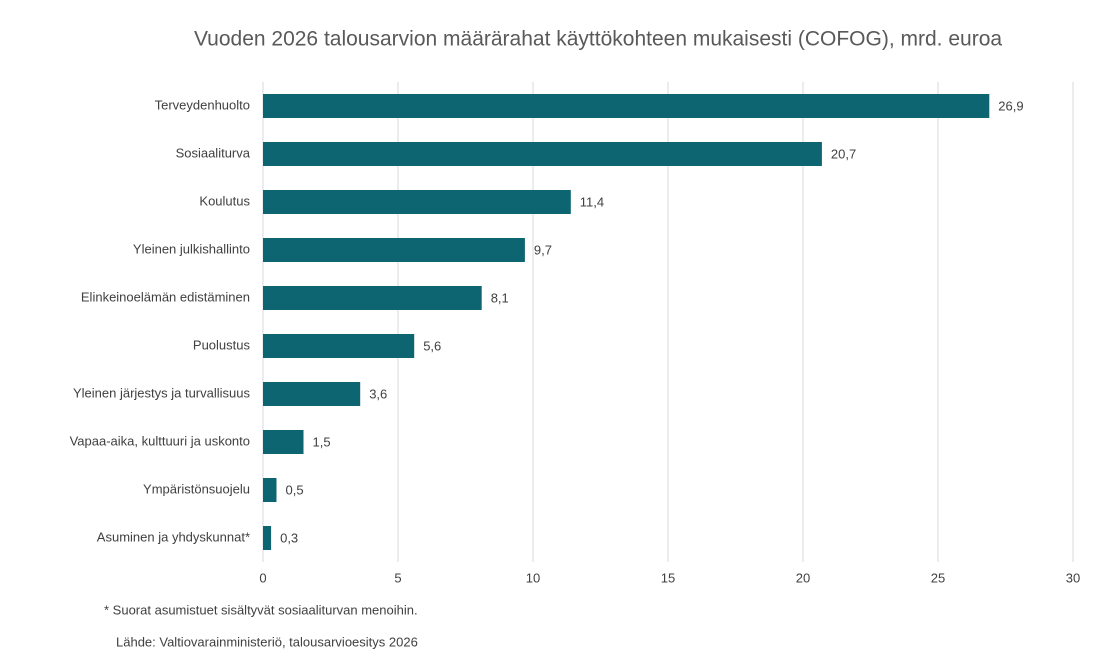 This screenshot has height=656, width=1120. Describe the element at coordinates (262, 577) in the screenshot. I see `x-tick-label: 0` at that location.